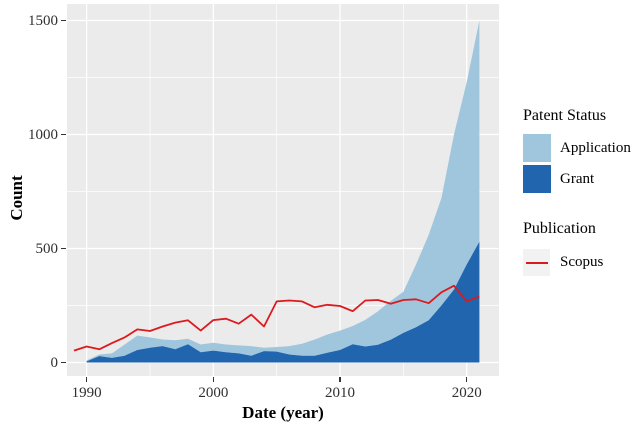  I want to click on y-tick-label: 1000, so click(43, 134).